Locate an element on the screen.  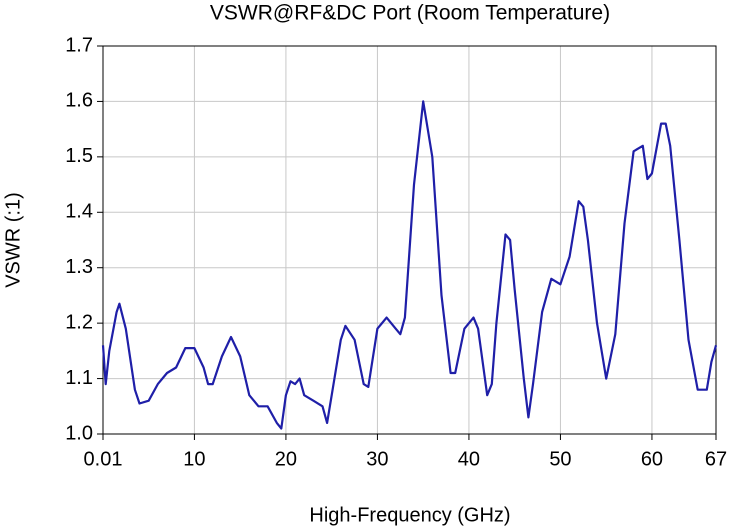
y-tick-label: 1.0 is located at coordinates (79, 433).